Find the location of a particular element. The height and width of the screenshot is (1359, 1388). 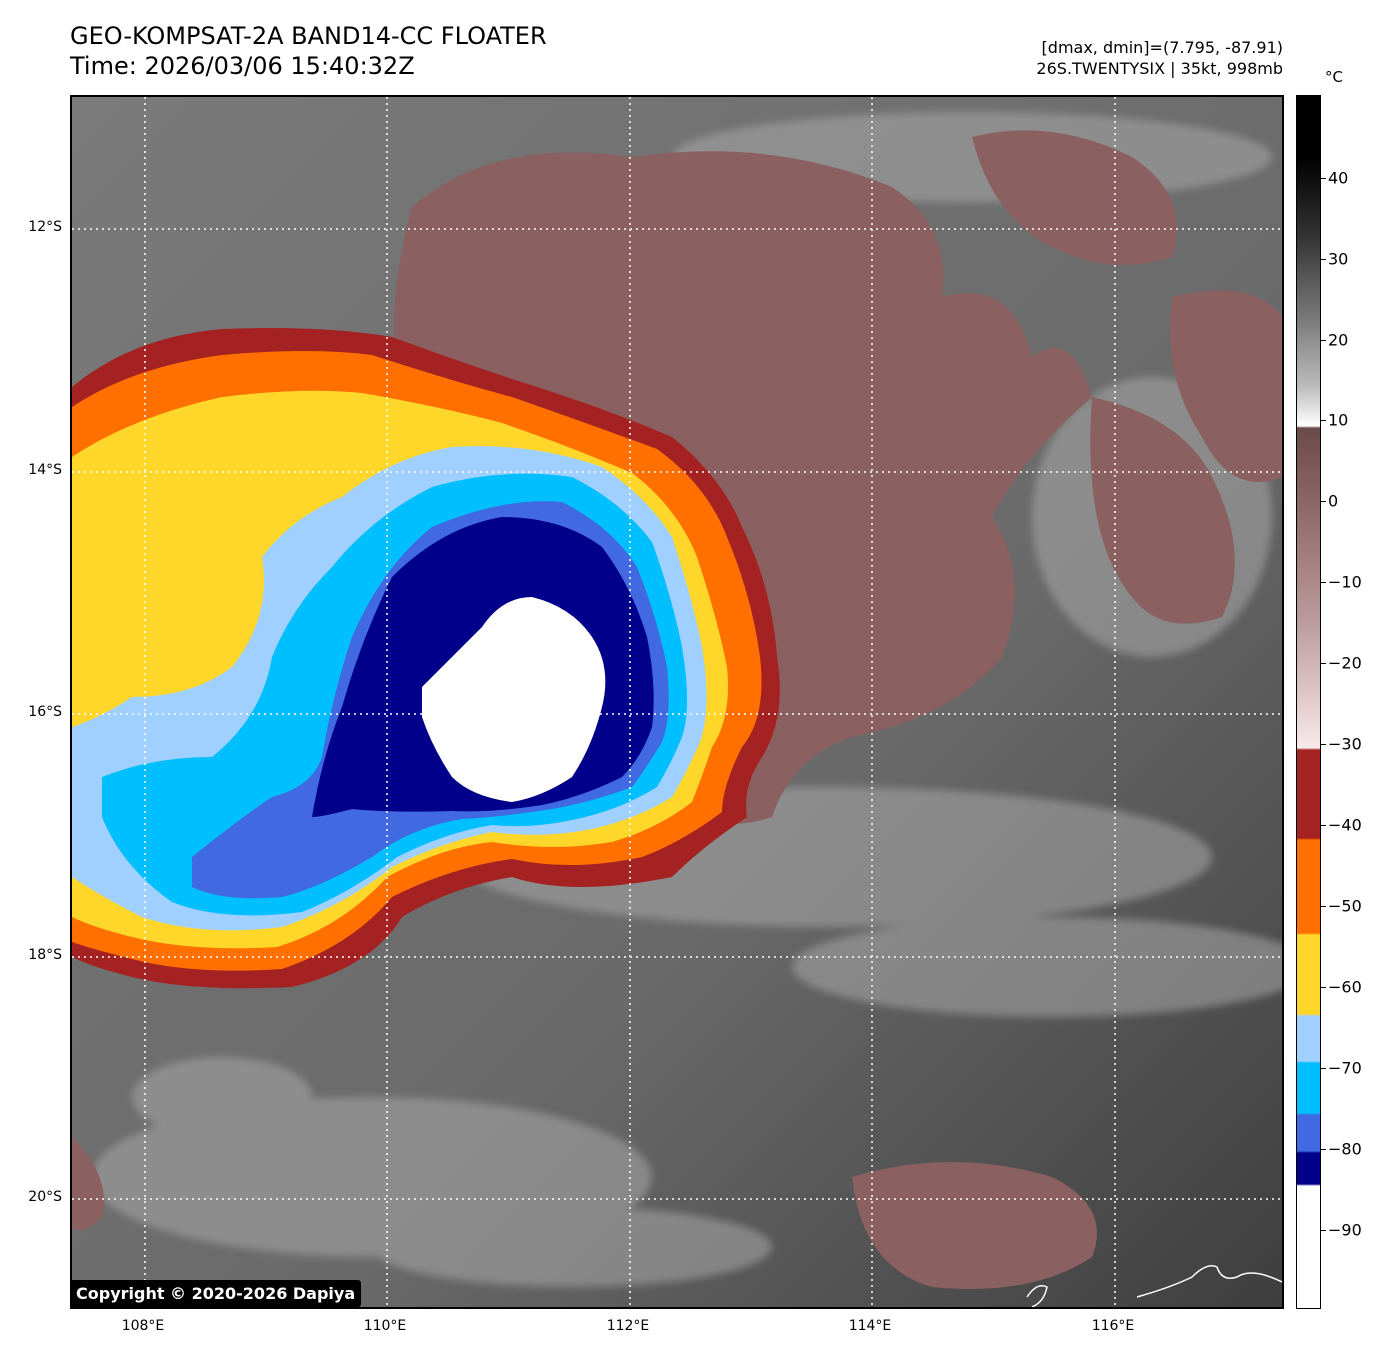

colorbar-label-30: 30 is located at coordinates (1338, 259).